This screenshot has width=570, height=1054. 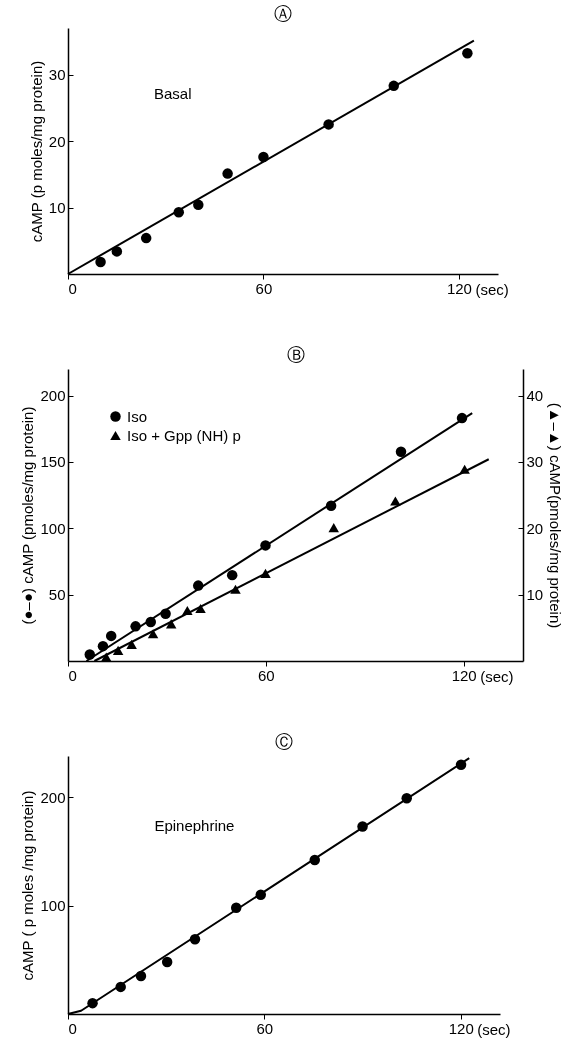 What do you see at coordinates (57, 141) in the screenshot?
I see `y-tick-label: 20` at bounding box center [57, 141].